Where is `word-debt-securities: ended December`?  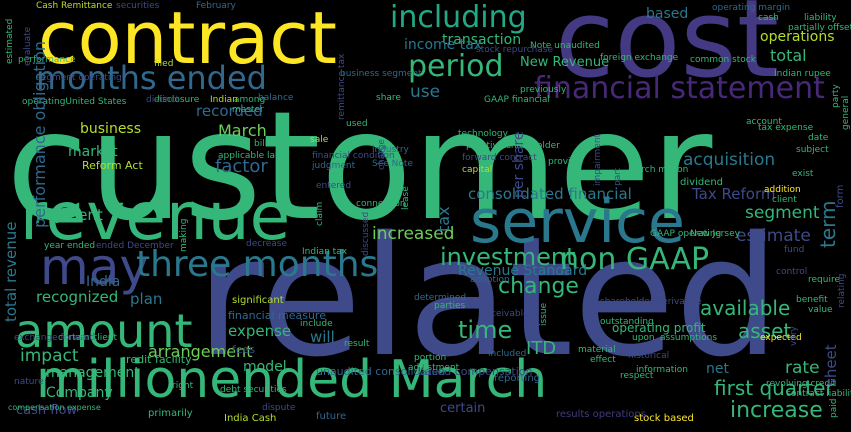 word-debt-securities: ended December is located at coordinates (135, 246).